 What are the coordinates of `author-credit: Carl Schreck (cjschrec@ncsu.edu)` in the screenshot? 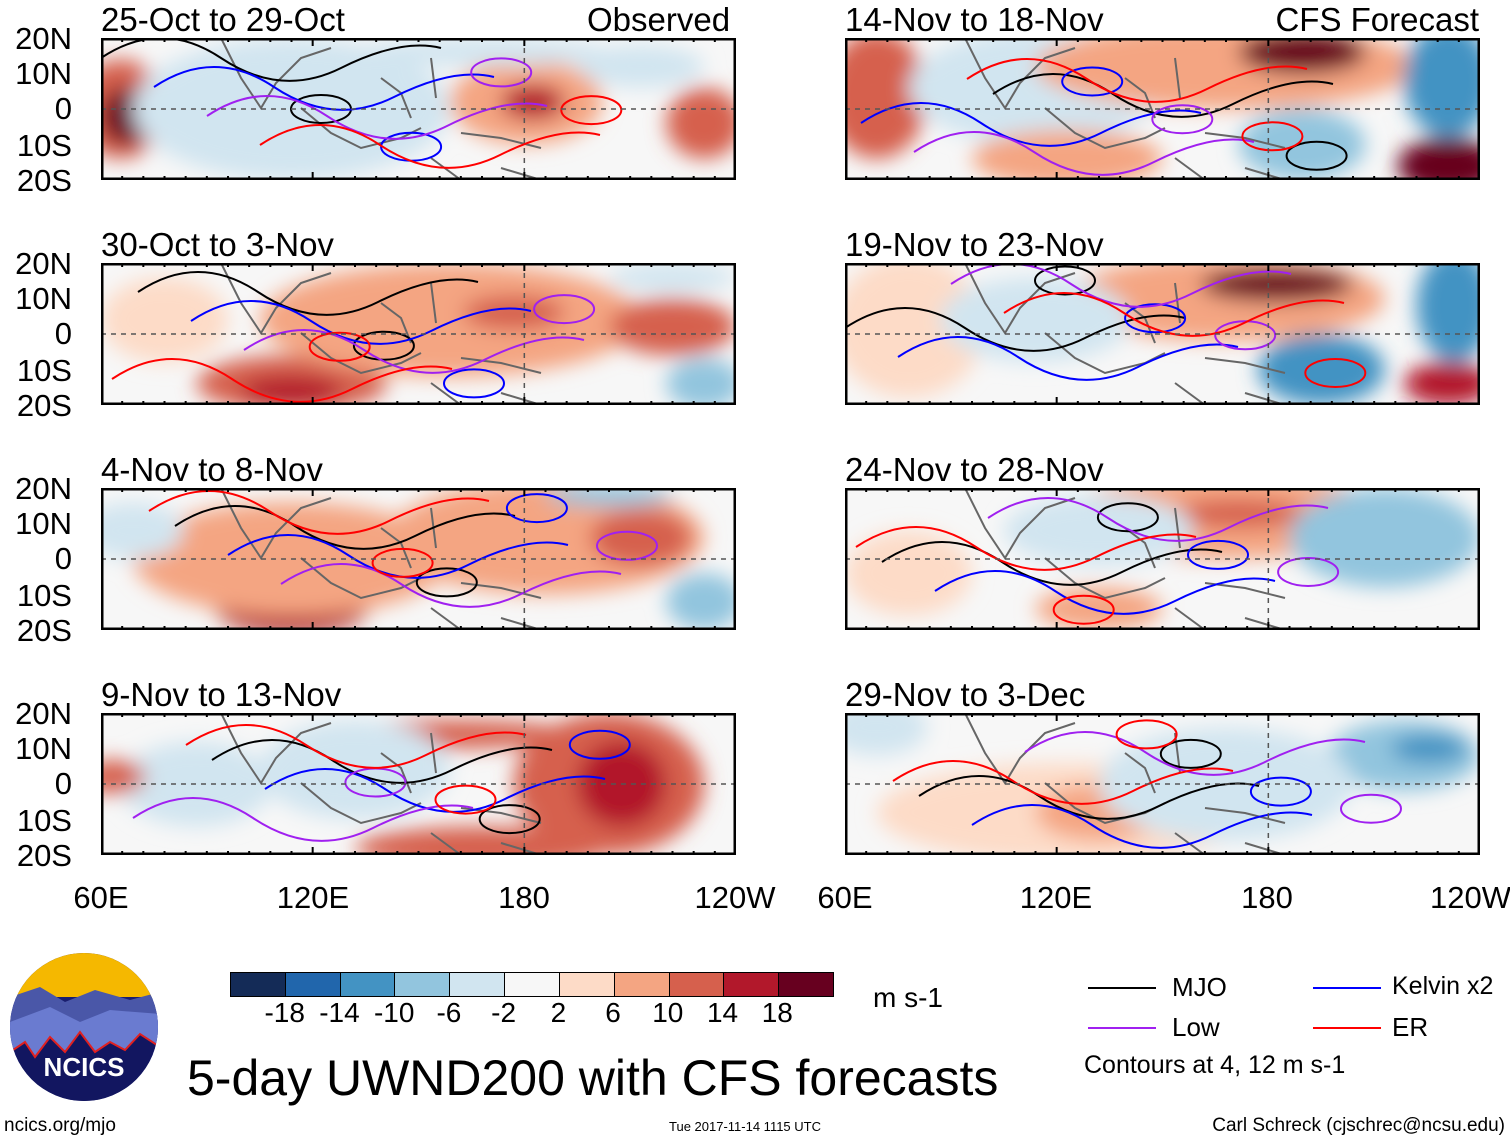 It's located at (1358, 1125).